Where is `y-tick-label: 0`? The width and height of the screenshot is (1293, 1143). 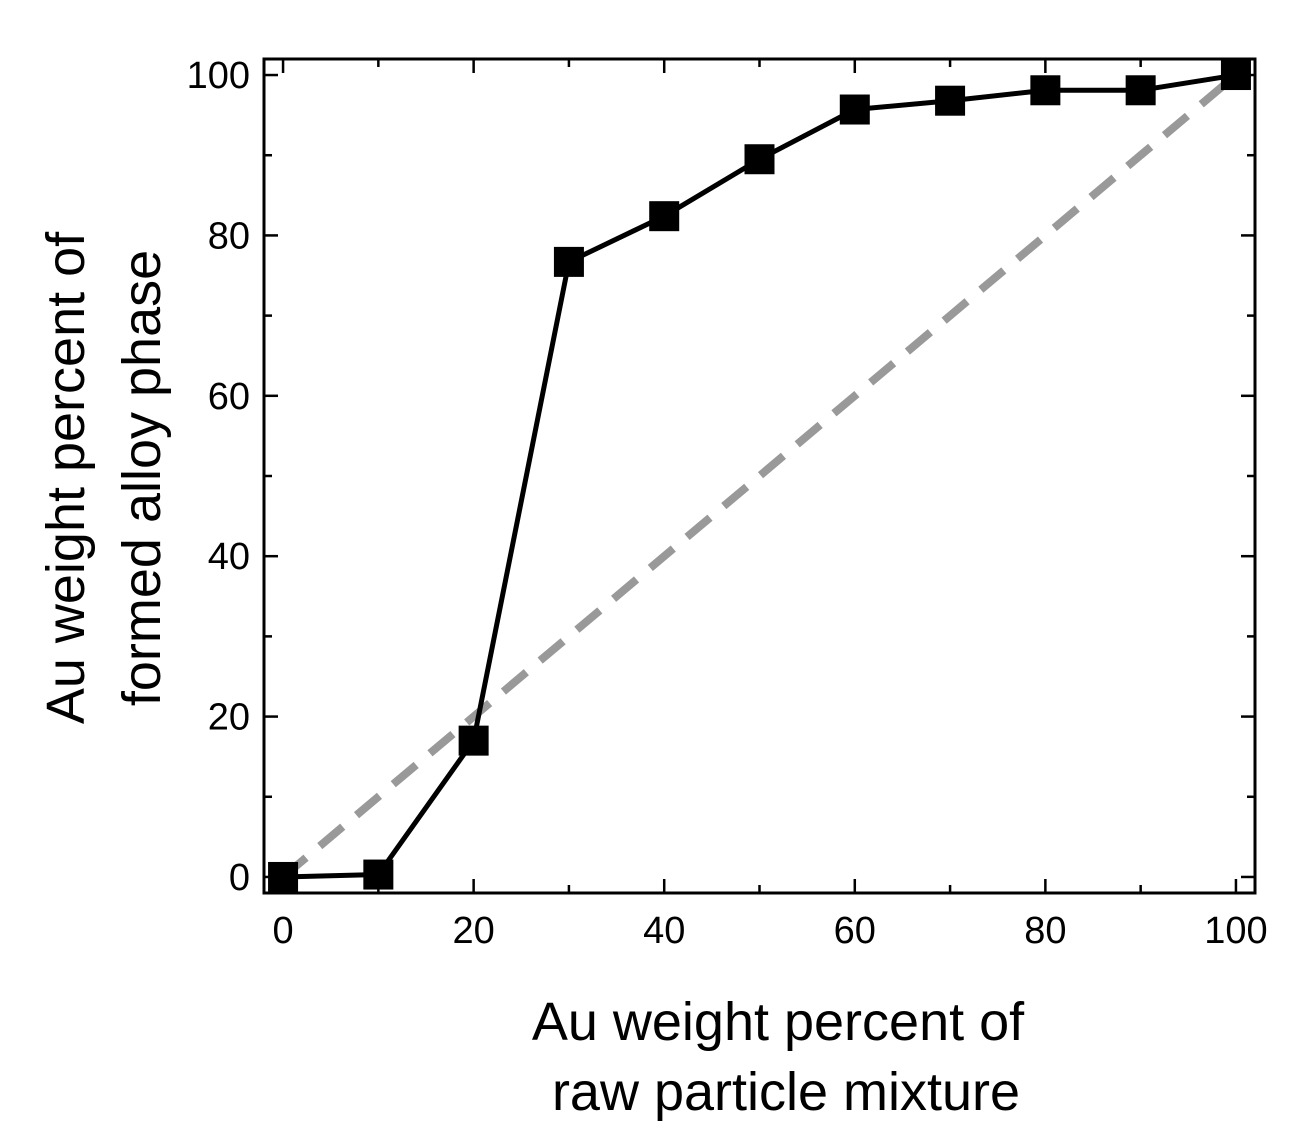 y-tick-label: 0 is located at coordinates (239, 878).